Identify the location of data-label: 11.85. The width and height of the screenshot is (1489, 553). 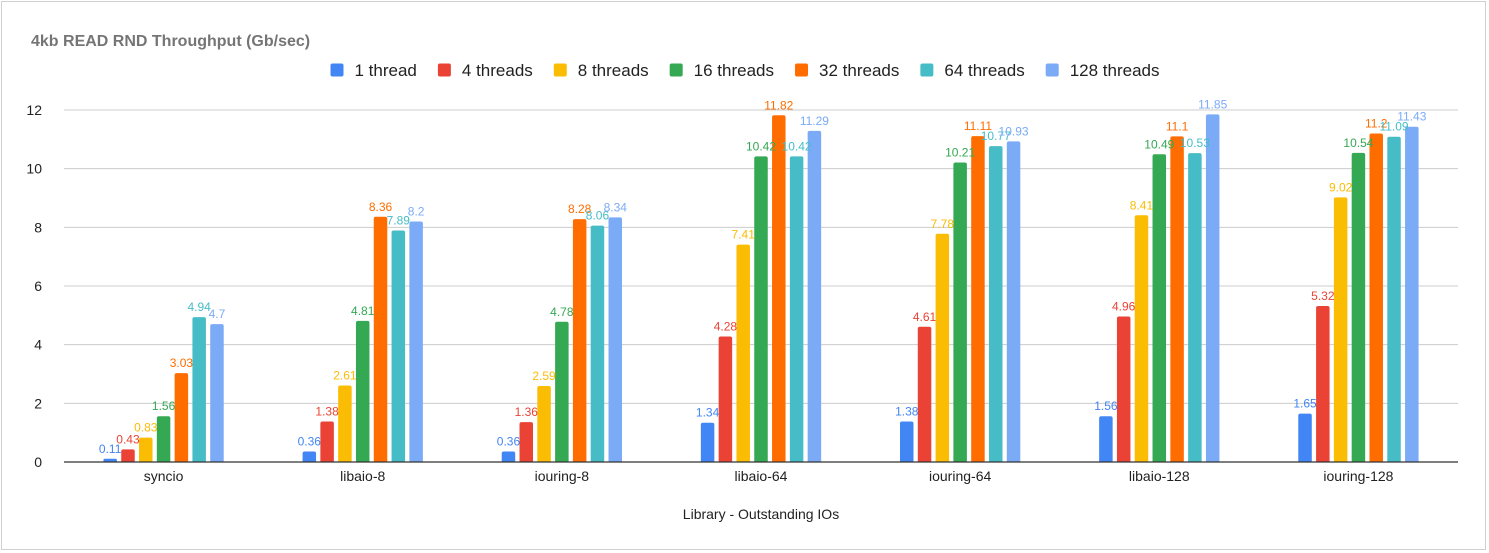
(1212, 104).